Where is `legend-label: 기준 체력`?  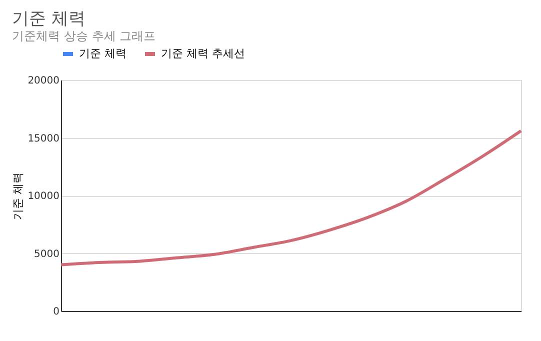 legend-label: 기준 체력 is located at coordinates (102, 53).